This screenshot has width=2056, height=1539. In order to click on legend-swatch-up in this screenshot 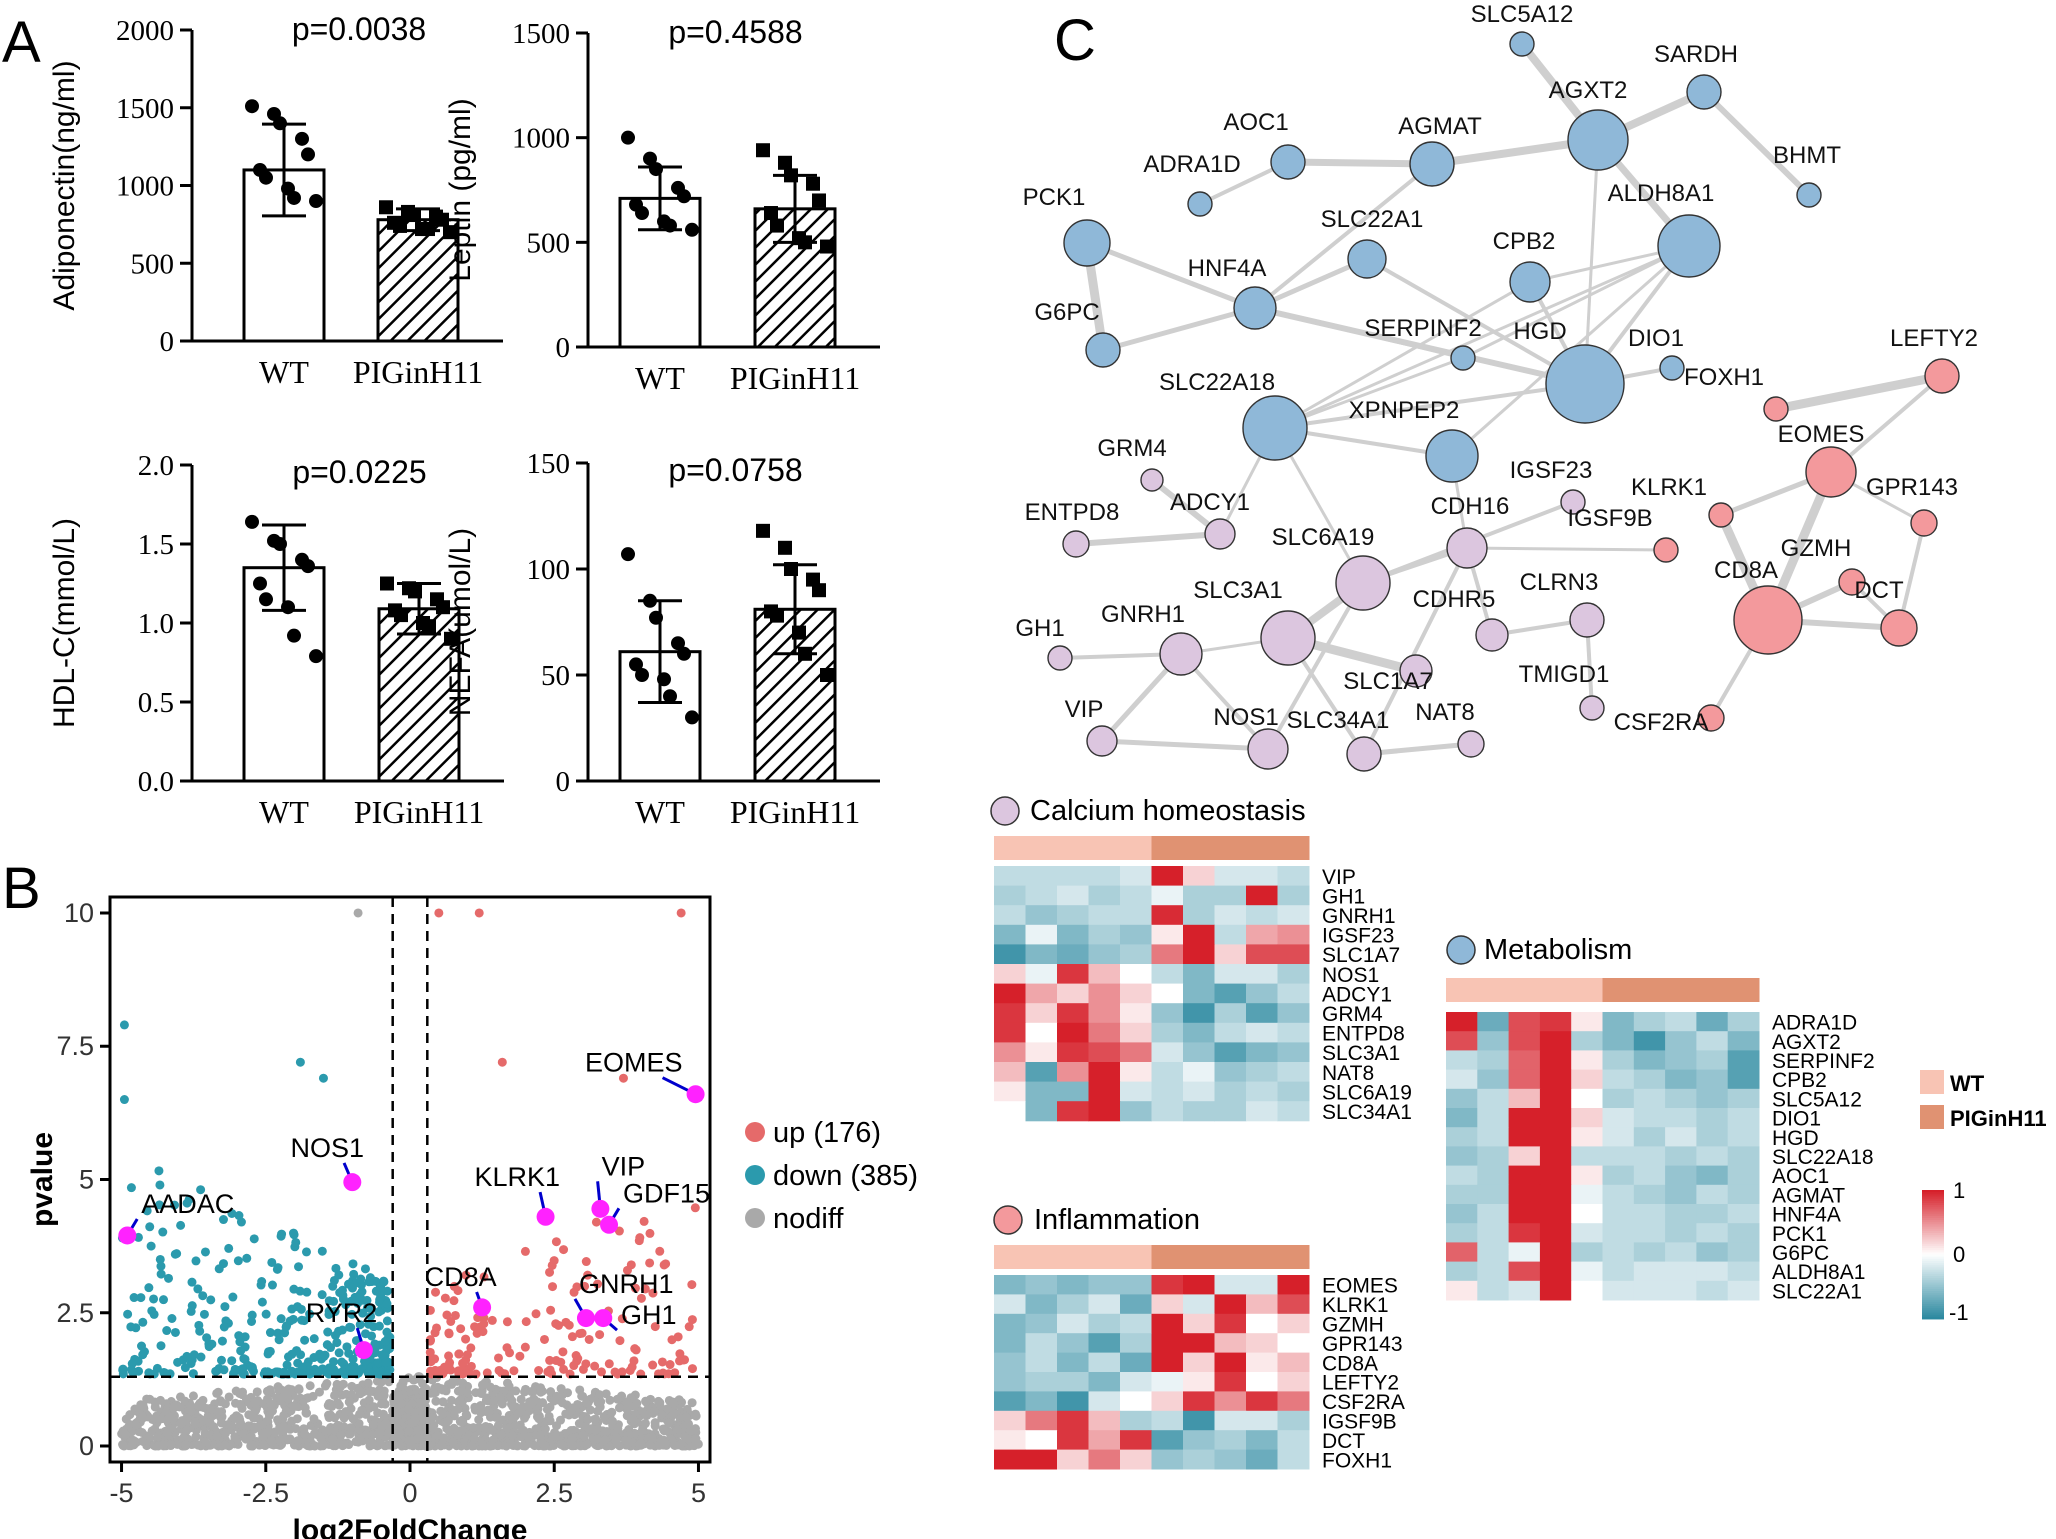, I will do `click(755, 1132)`.